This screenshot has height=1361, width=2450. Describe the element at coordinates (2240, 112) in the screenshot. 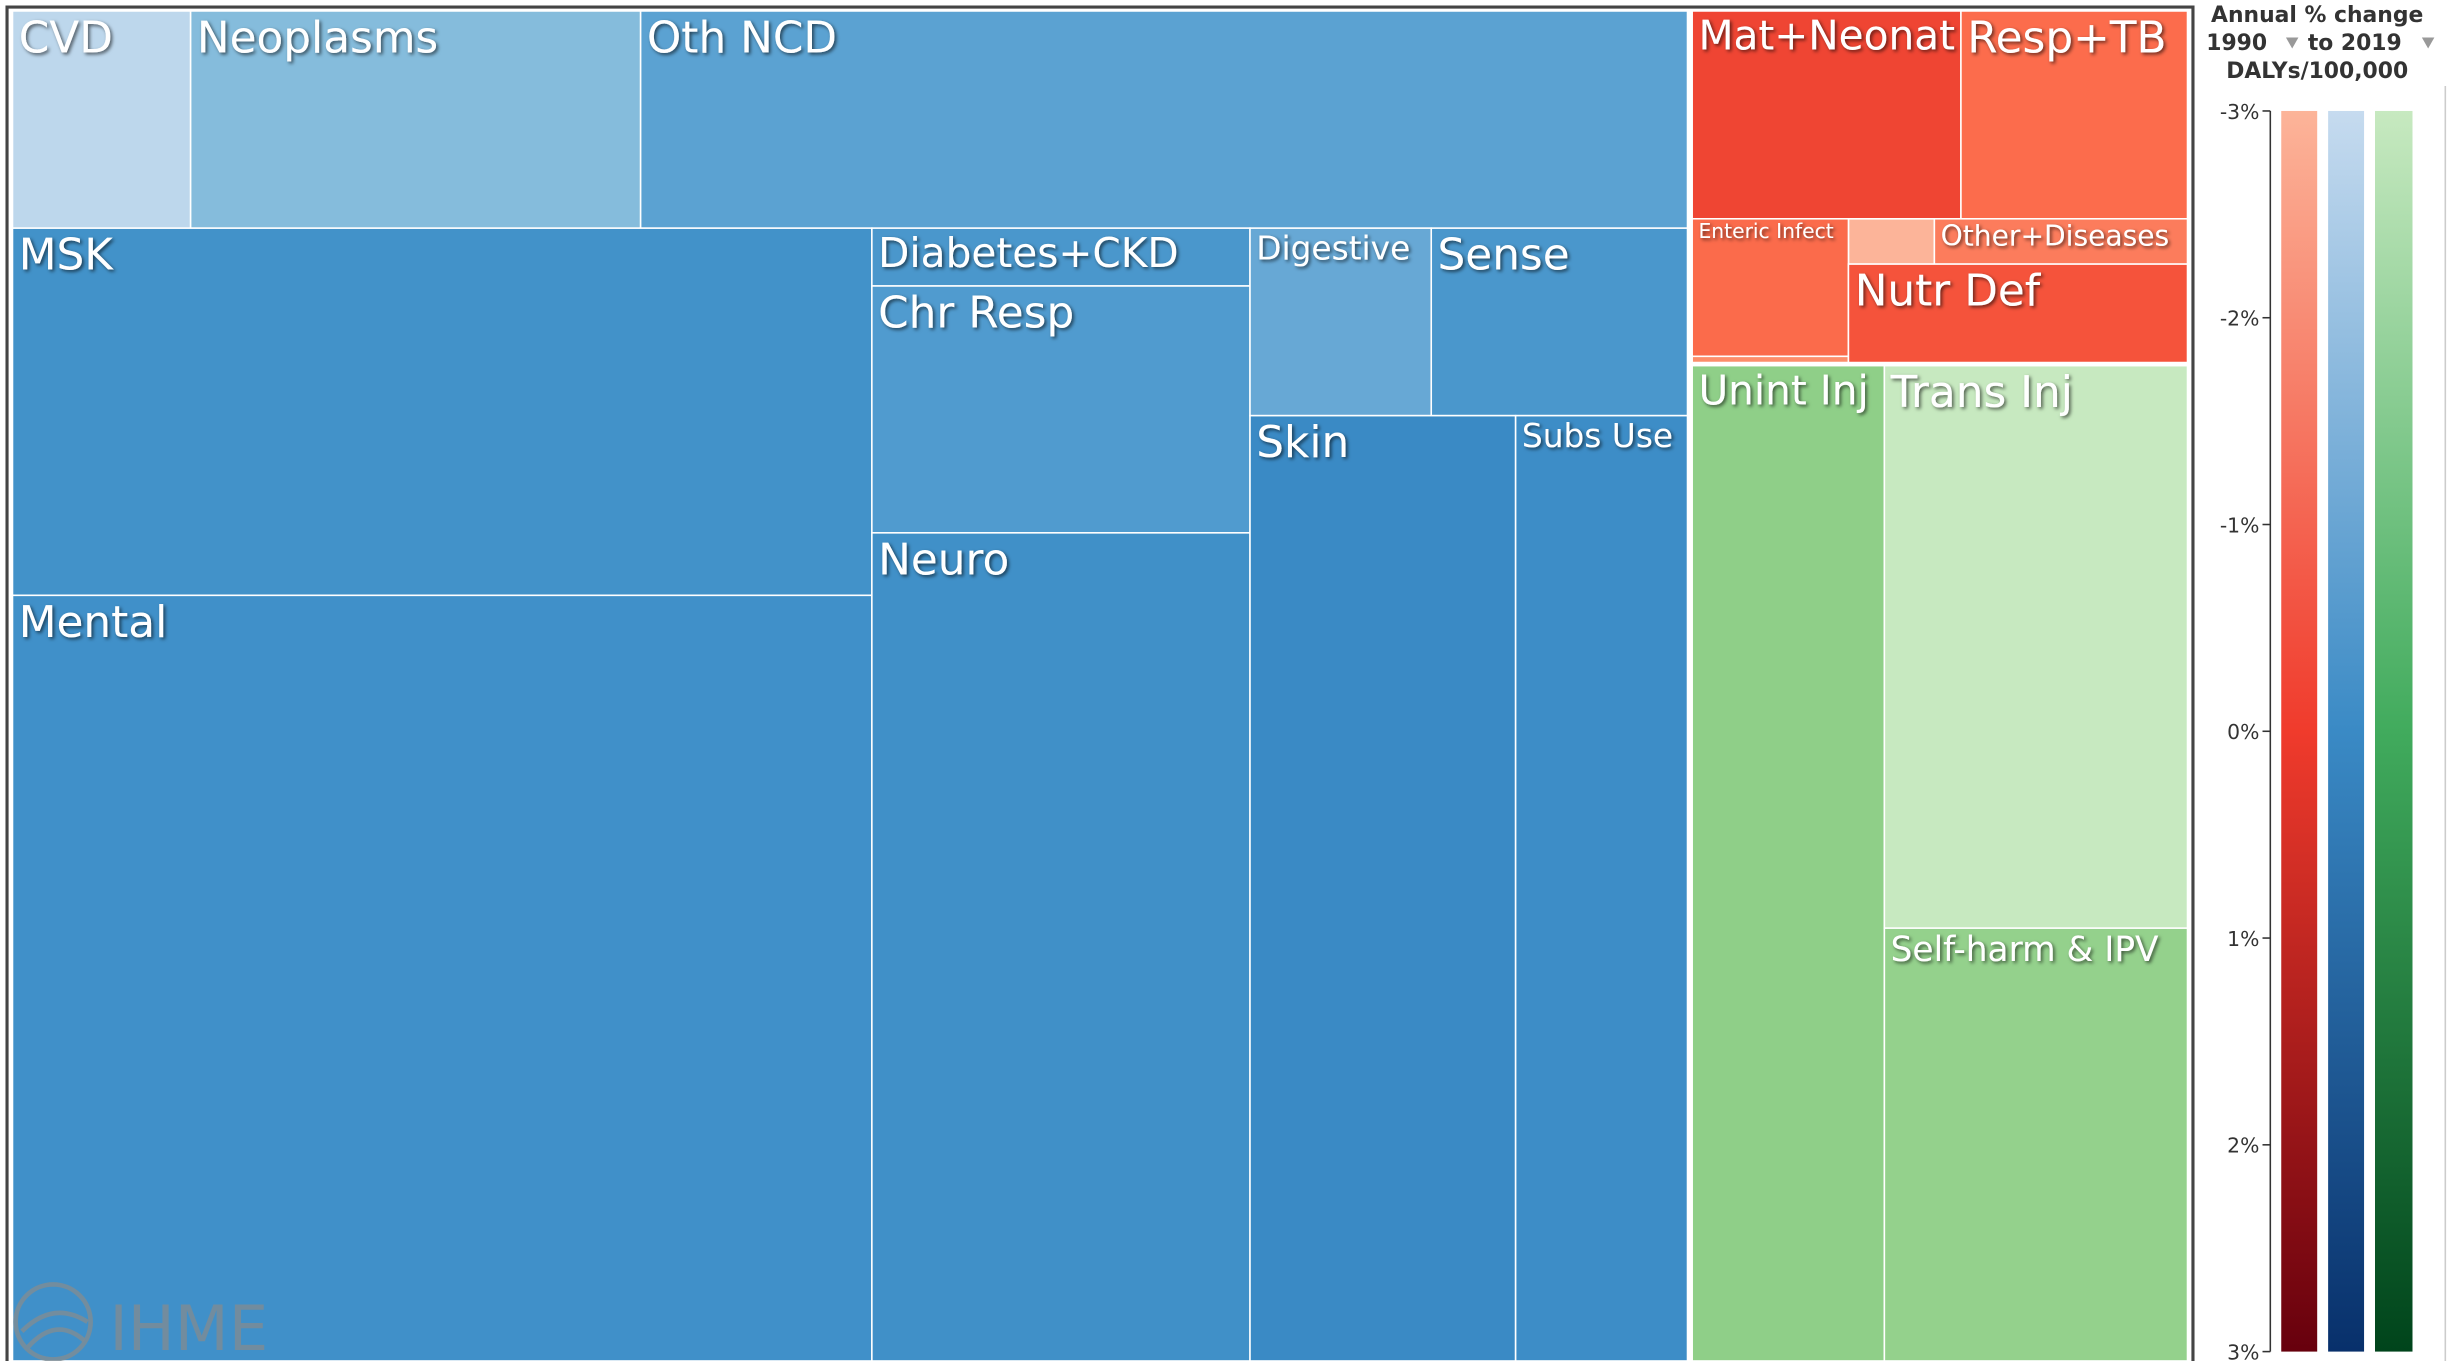

I see `tick-label: -3%` at that location.